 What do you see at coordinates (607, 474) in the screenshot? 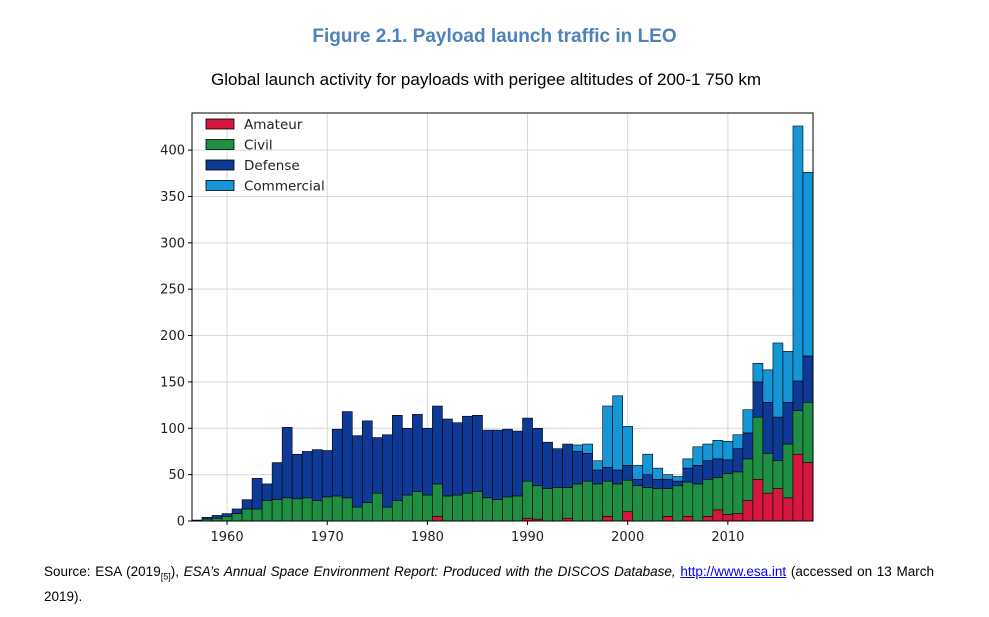
I see `bar-defense-1998` at bounding box center [607, 474].